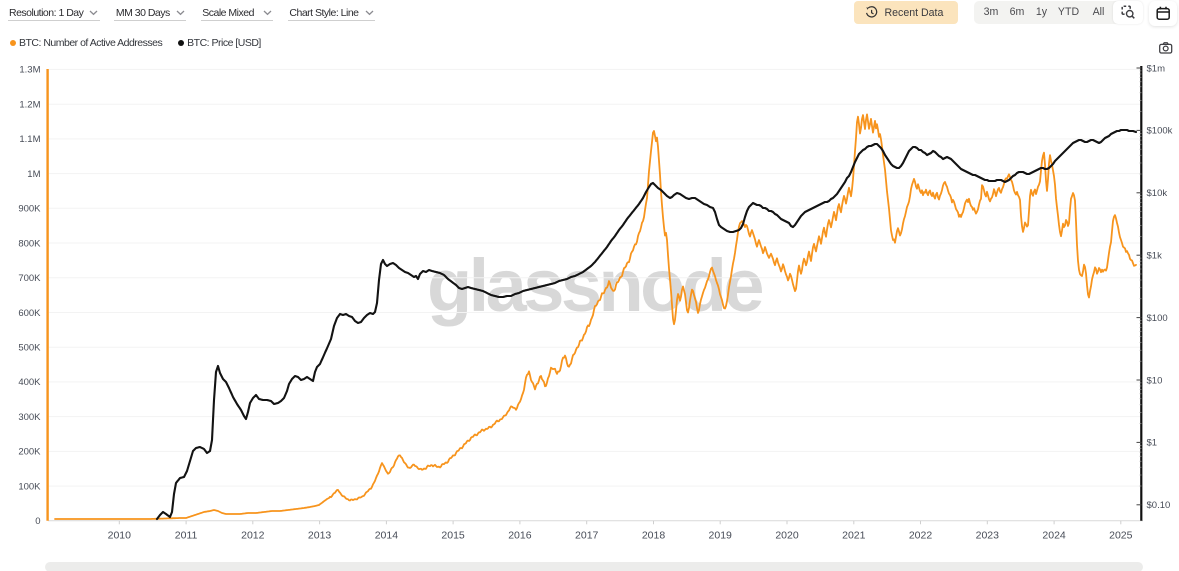  Describe the element at coordinates (320, 536) in the screenshot. I see `svg-text: 2013` at that location.